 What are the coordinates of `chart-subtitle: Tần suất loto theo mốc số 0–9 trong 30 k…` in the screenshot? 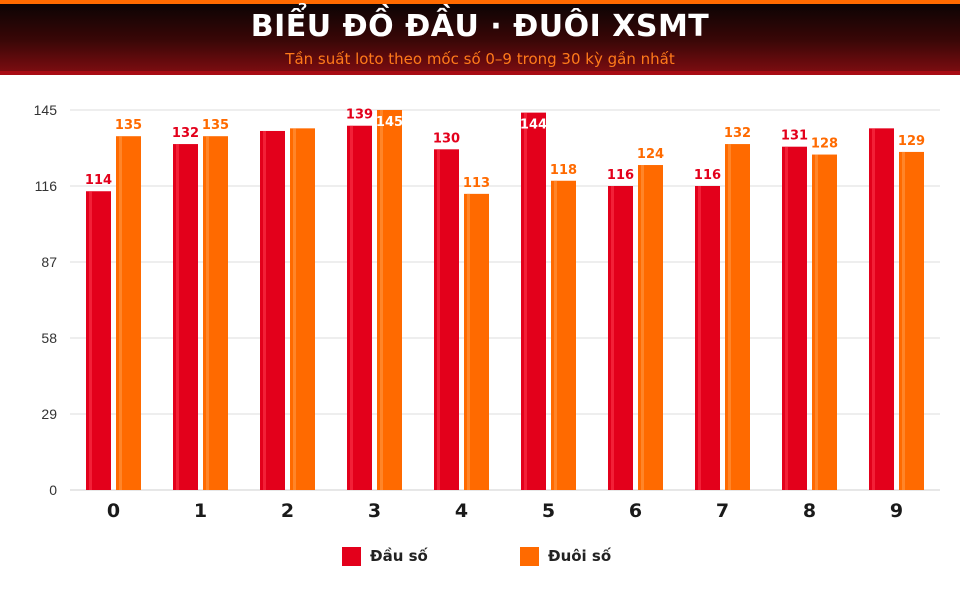 It's located at (480, 59).